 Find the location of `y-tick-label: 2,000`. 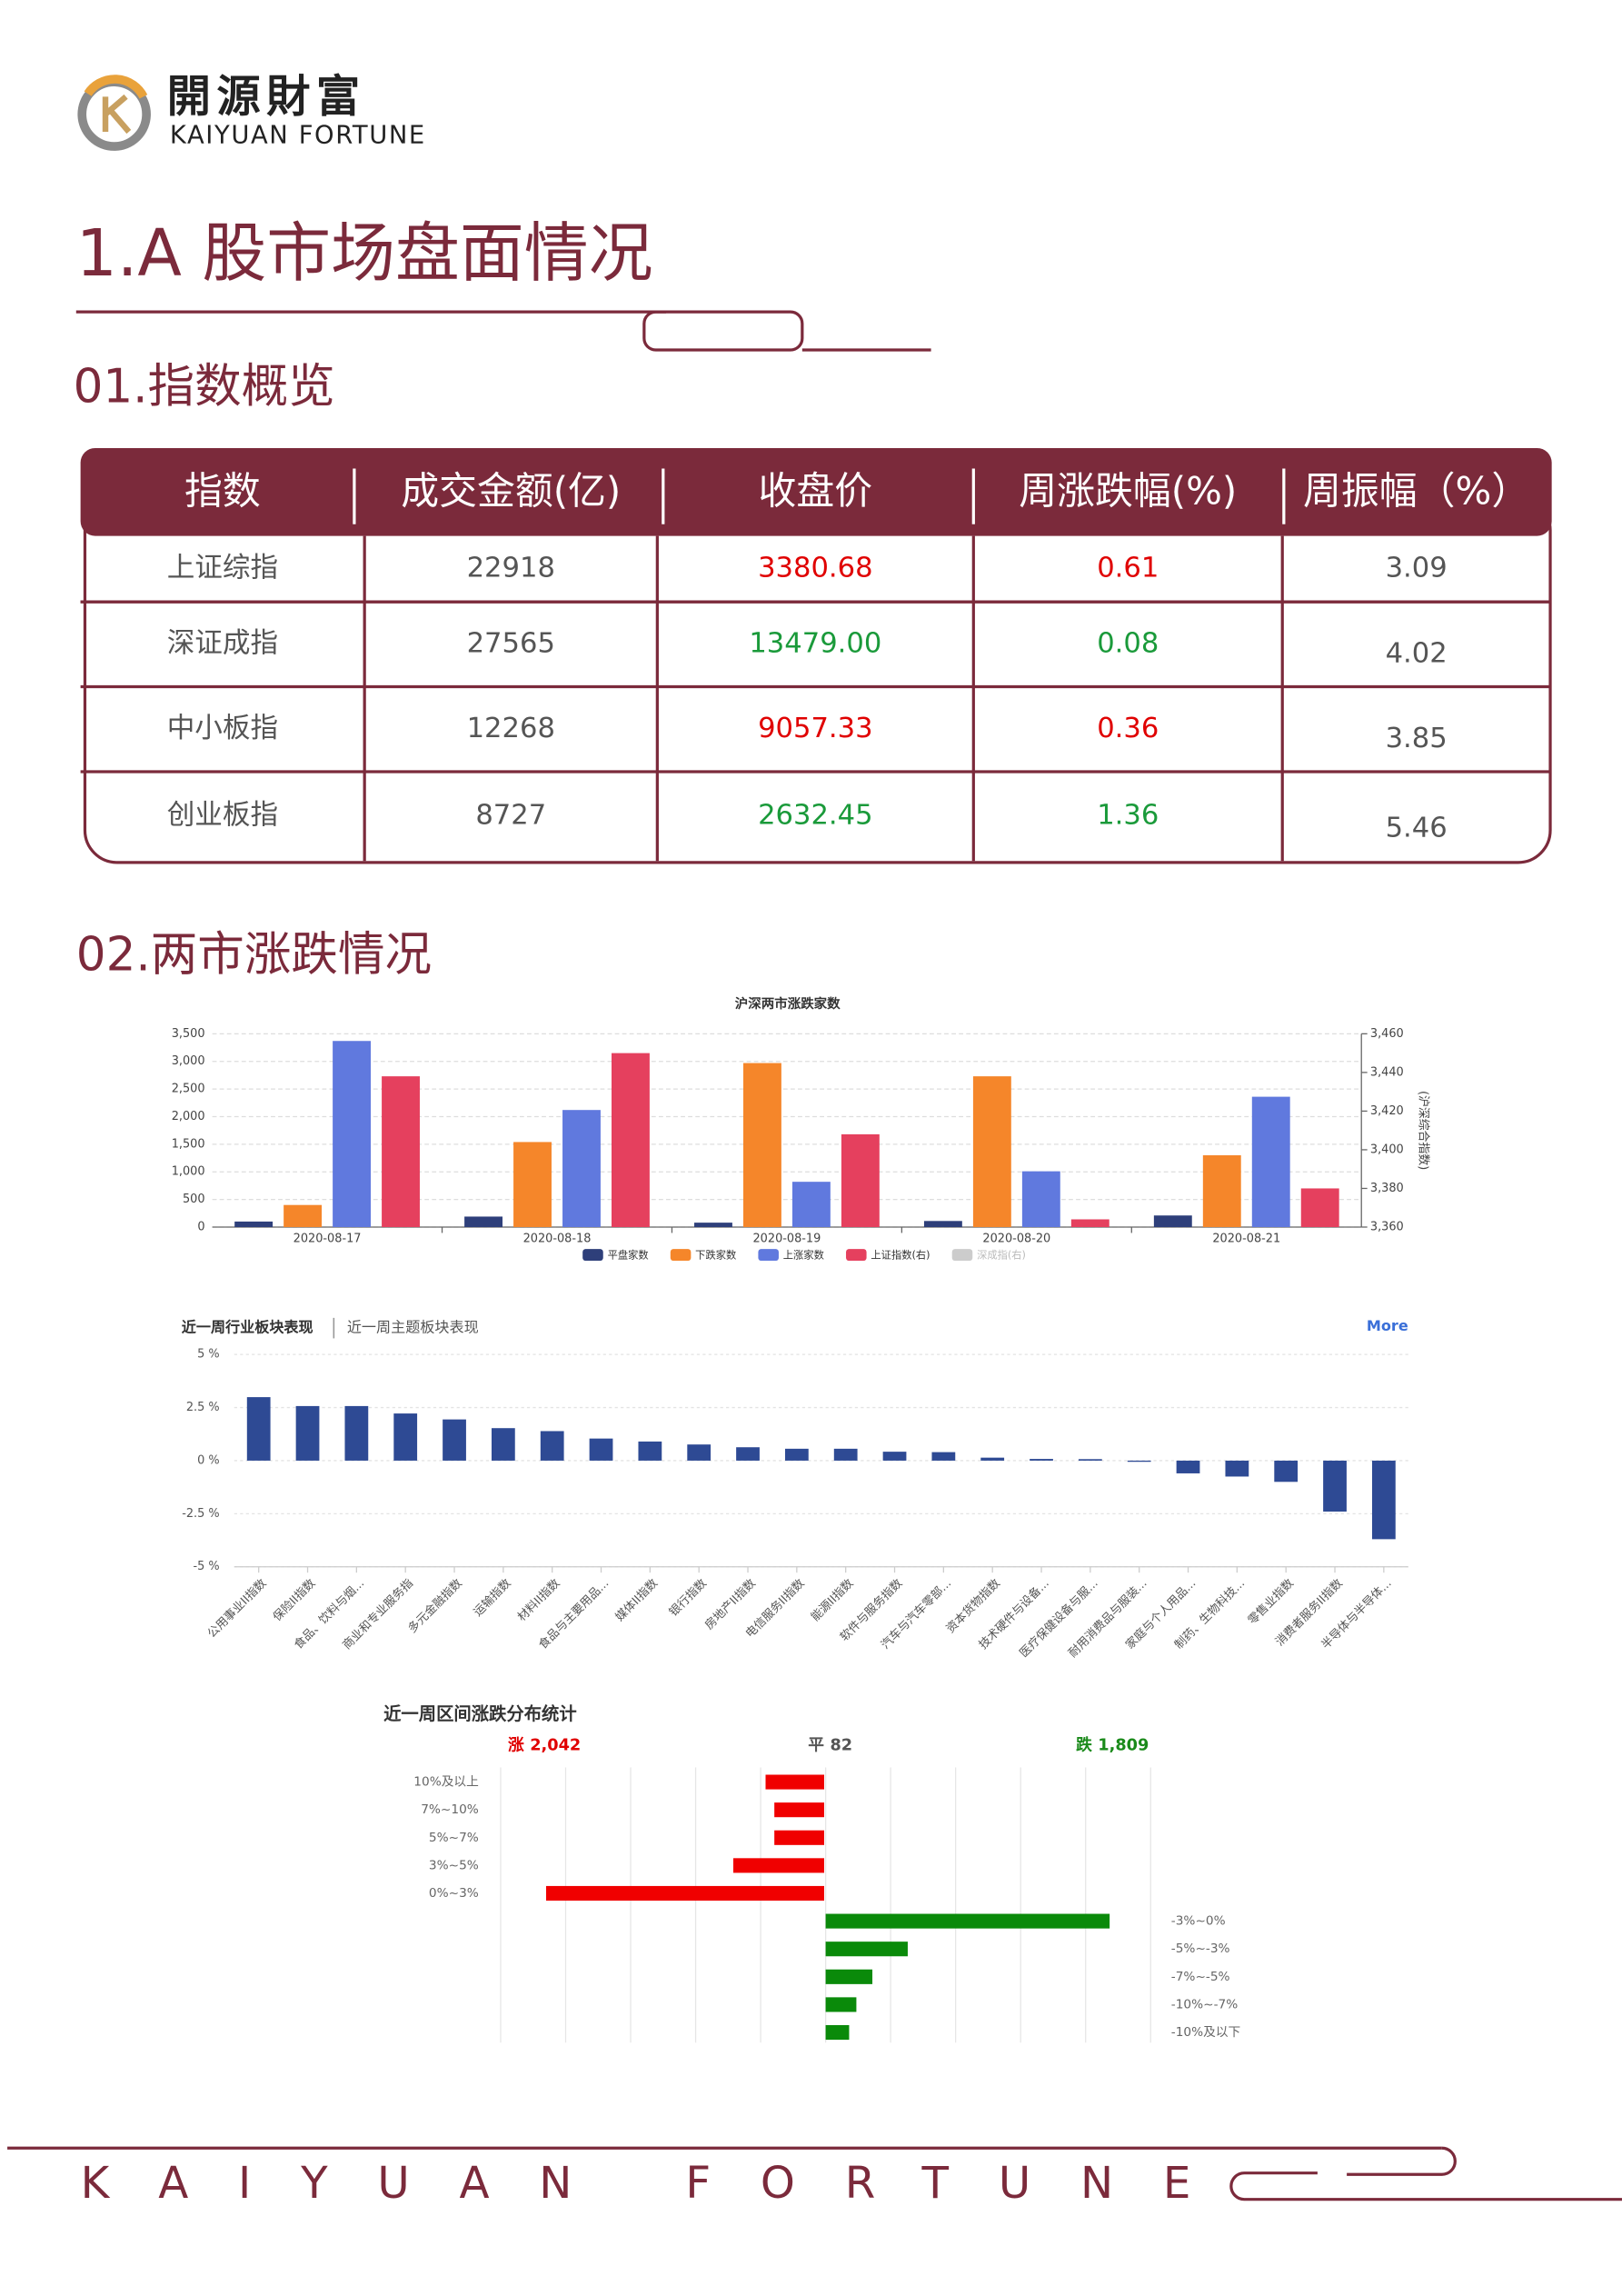

y-tick-label: 2,000 is located at coordinates (188, 1116).